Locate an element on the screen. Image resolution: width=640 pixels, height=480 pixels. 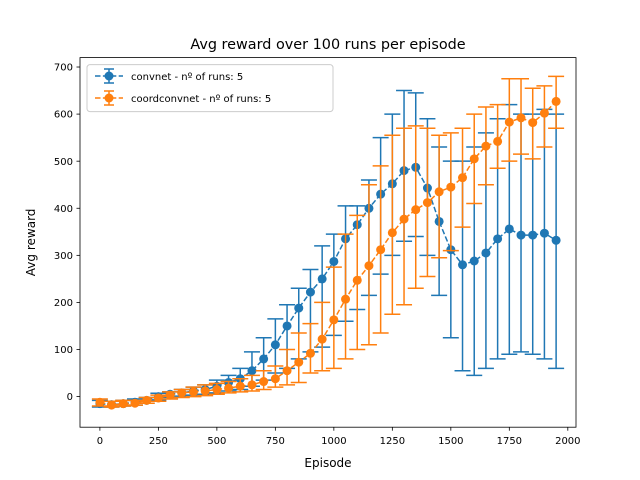
y-tick-label: 600 is located at coordinates (63, 115).